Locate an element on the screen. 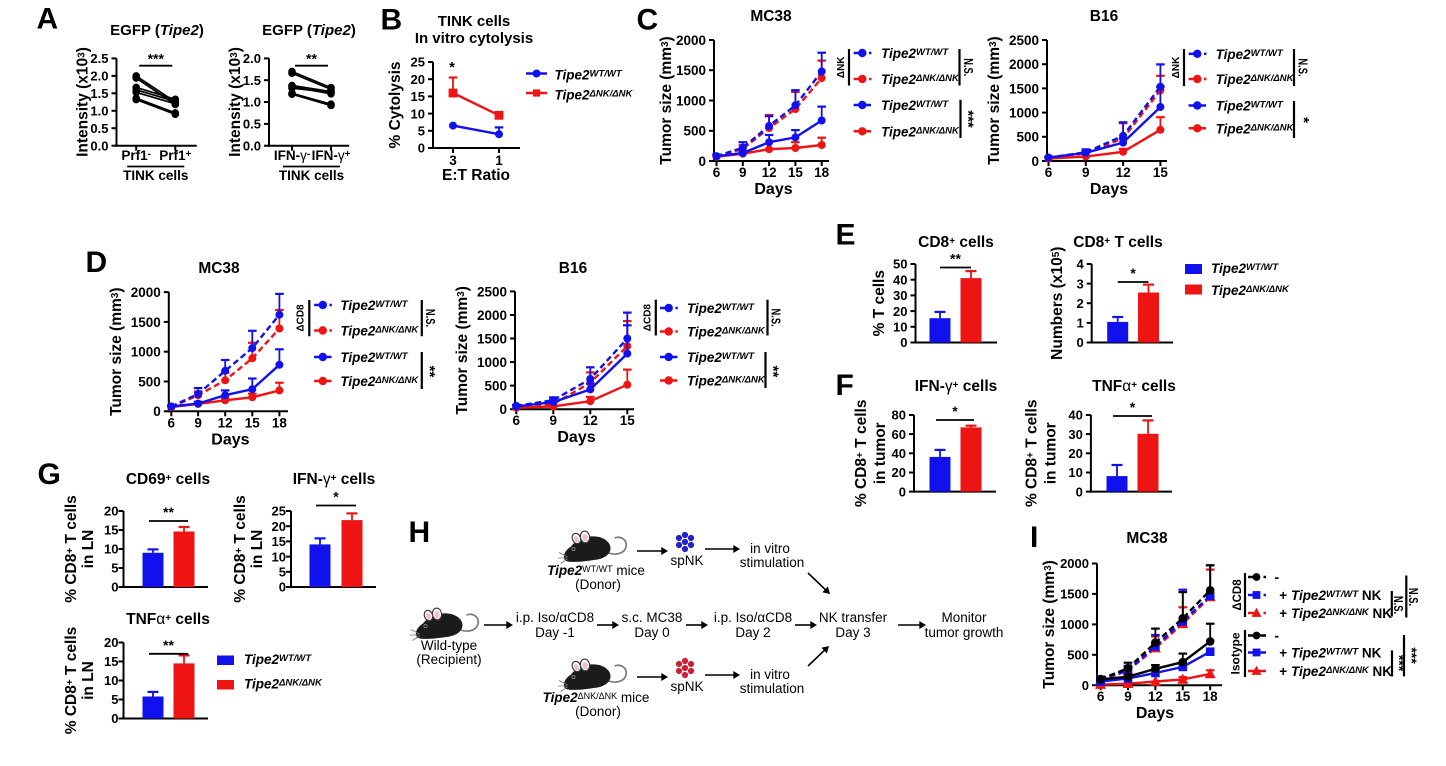  svg-text: Day 2 is located at coordinates (752, 632).